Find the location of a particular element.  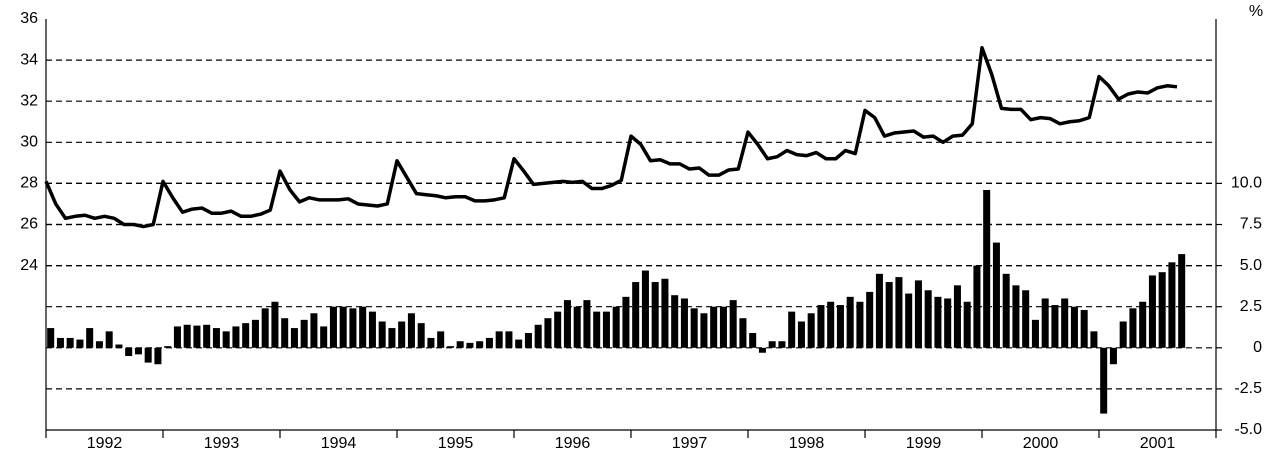

y2-tick-label: 0 is located at coordinates (1257, 347).